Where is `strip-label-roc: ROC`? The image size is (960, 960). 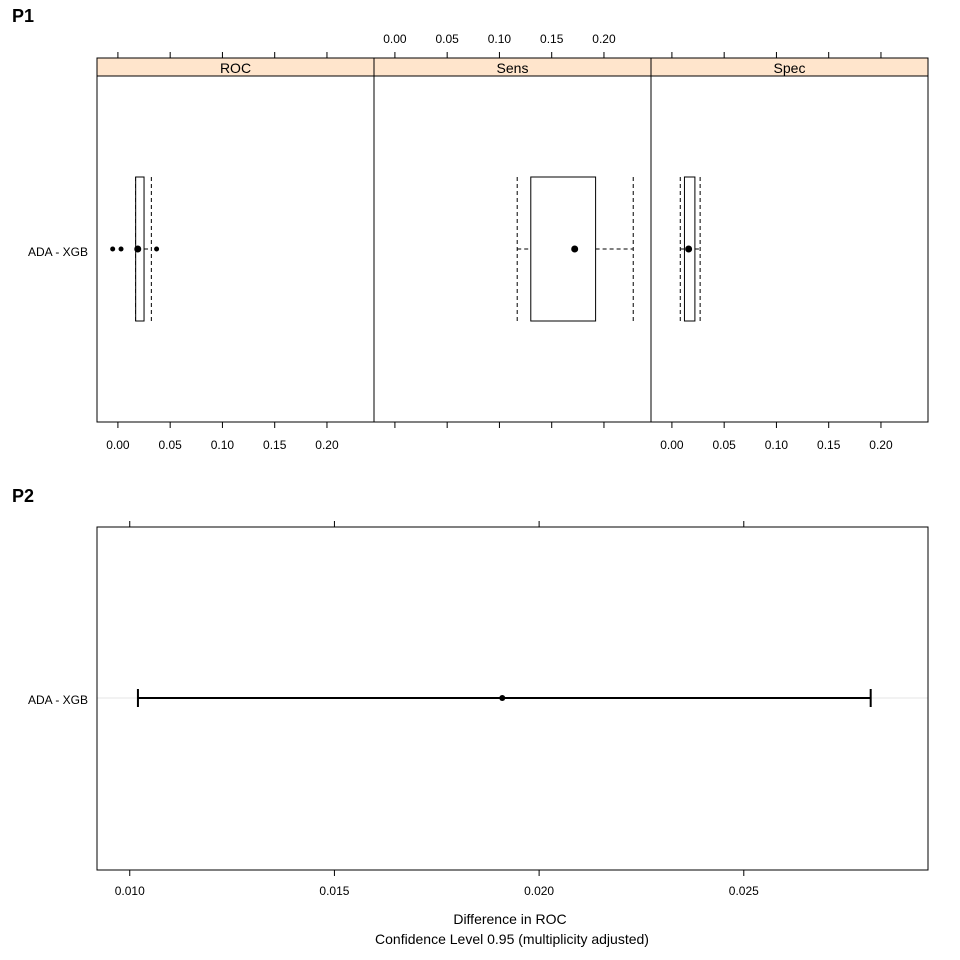
strip-label-roc: ROC is located at coordinates (235, 68).